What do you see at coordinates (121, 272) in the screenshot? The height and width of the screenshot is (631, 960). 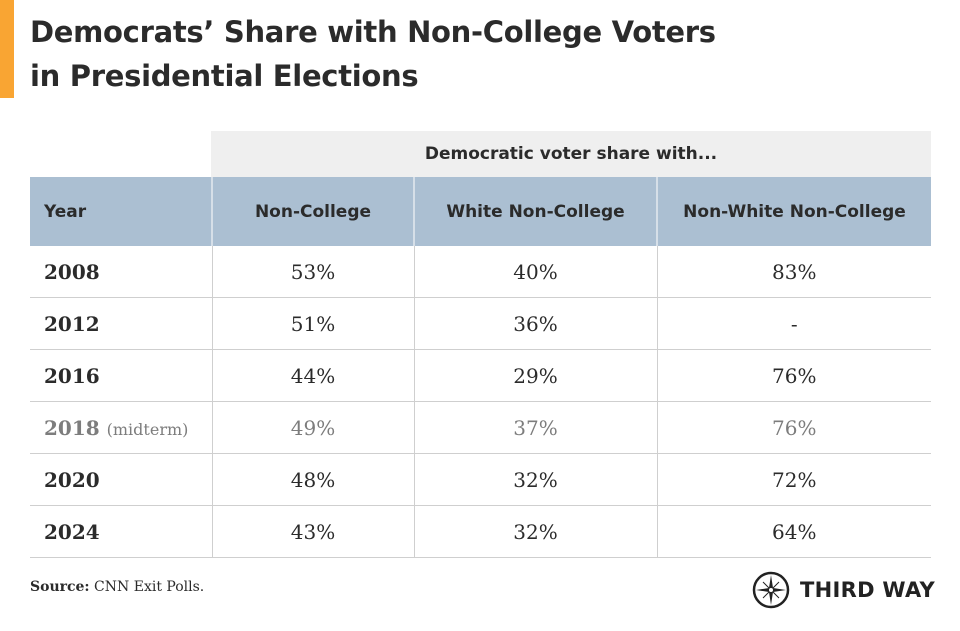 I see `year-cell: 2008` at bounding box center [121, 272].